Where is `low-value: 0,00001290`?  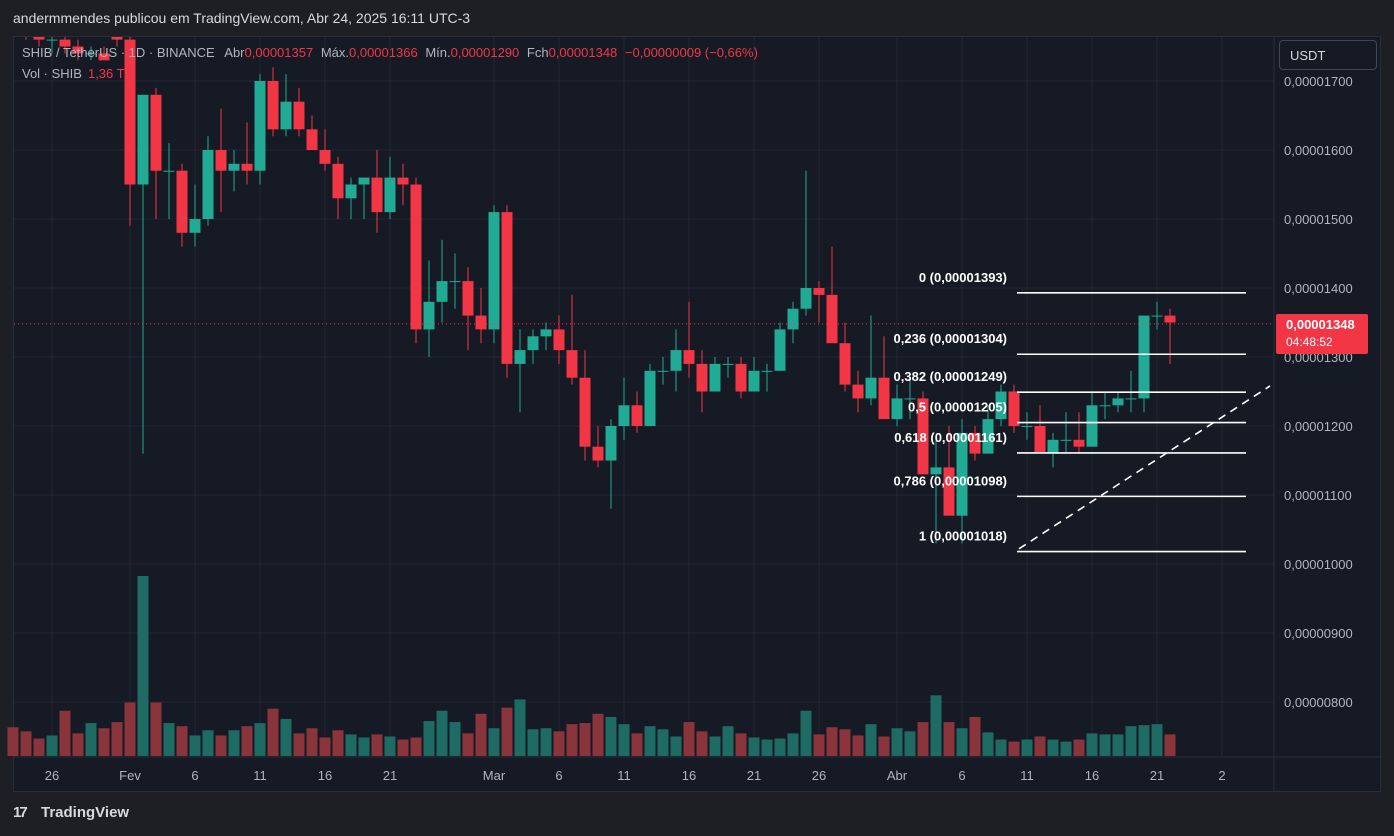 low-value: 0,00001290 is located at coordinates (485, 52).